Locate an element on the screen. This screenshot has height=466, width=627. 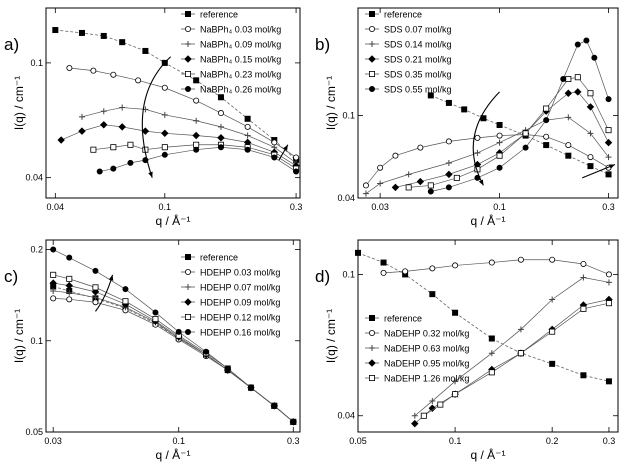
legend-entry: SDS 0.21 mol/kg is located at coordinates (418, 60).